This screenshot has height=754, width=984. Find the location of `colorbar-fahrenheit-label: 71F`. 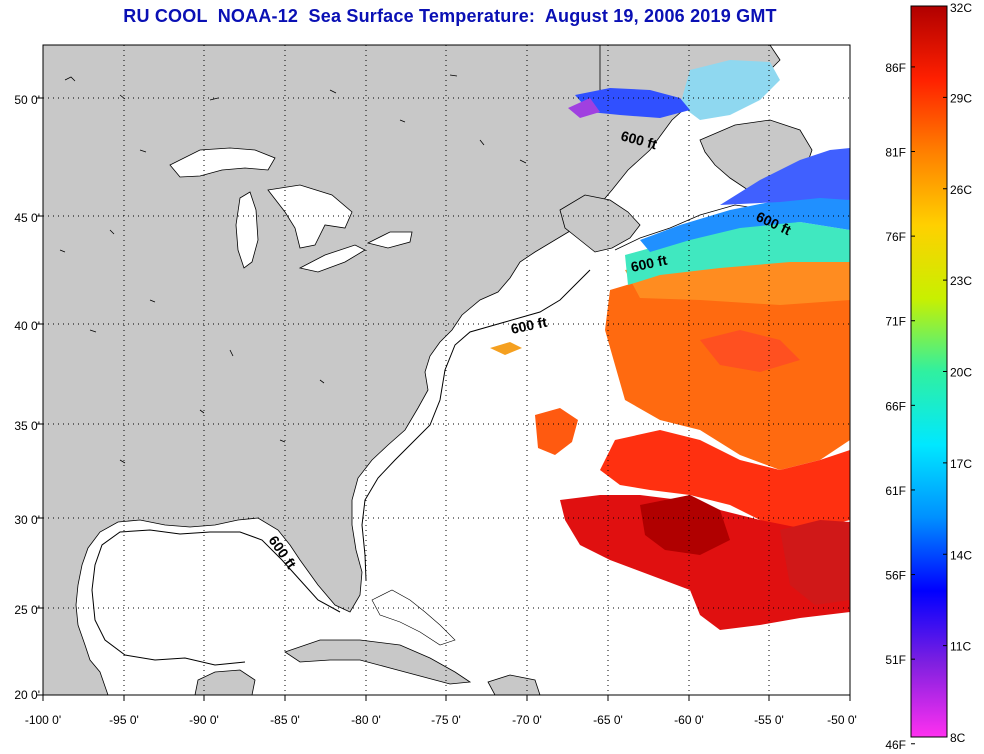

colorbar-fahrenheit-label: 71F is located at coordinates (895, 322).